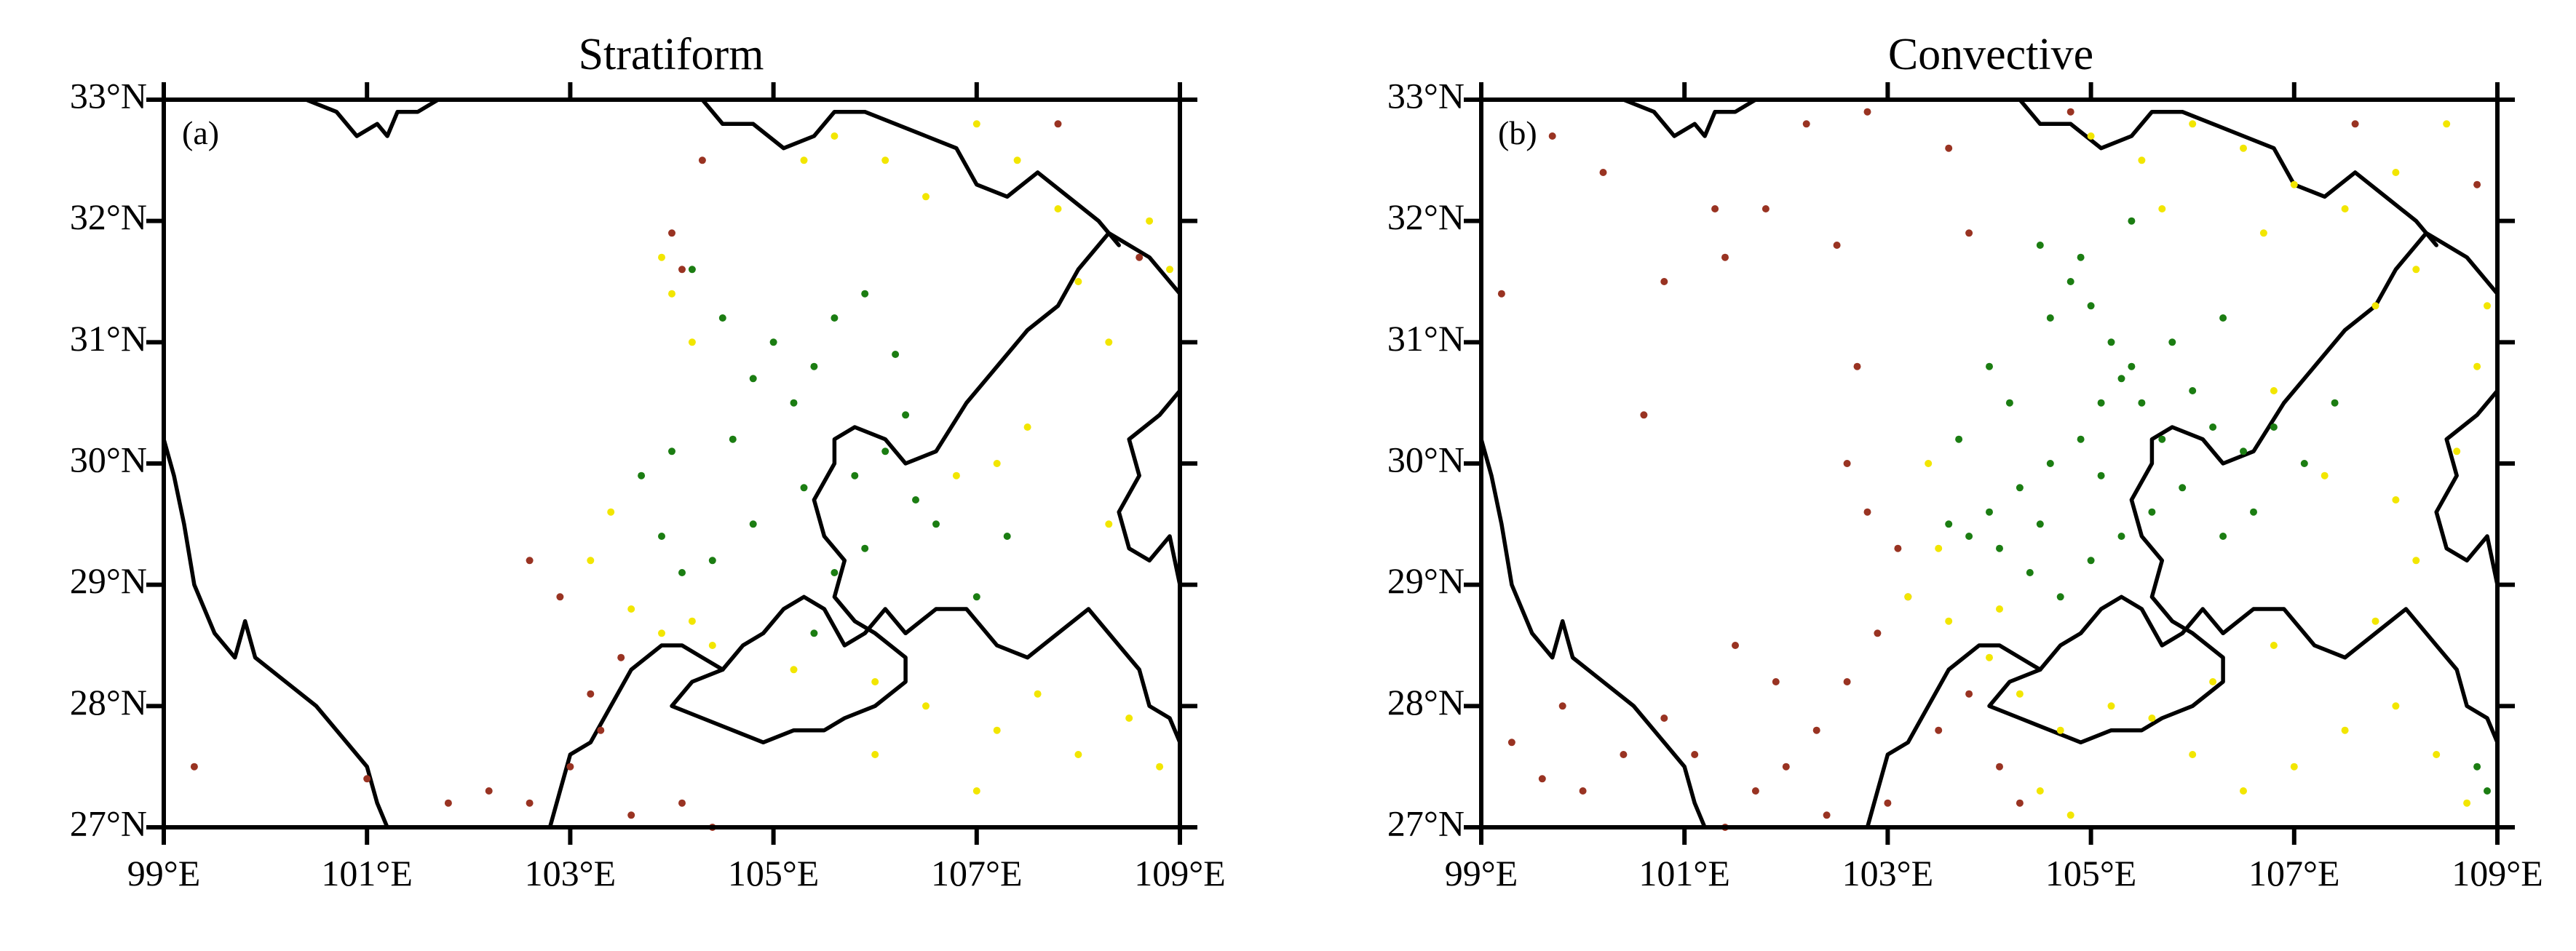 This screenshot has height=951, width=2576. I want to click on lon-label: 101°E, so click(367, 873).